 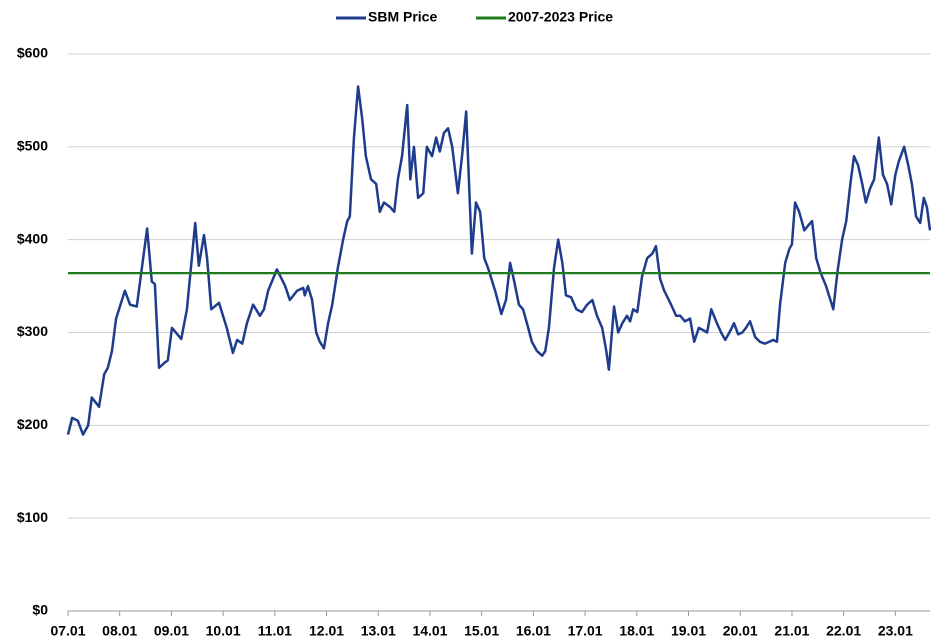 What do you see at coordinates (402, 17) in the screenshot?
I see `legend-label: SBM Price` at bounding box center [402, 17].